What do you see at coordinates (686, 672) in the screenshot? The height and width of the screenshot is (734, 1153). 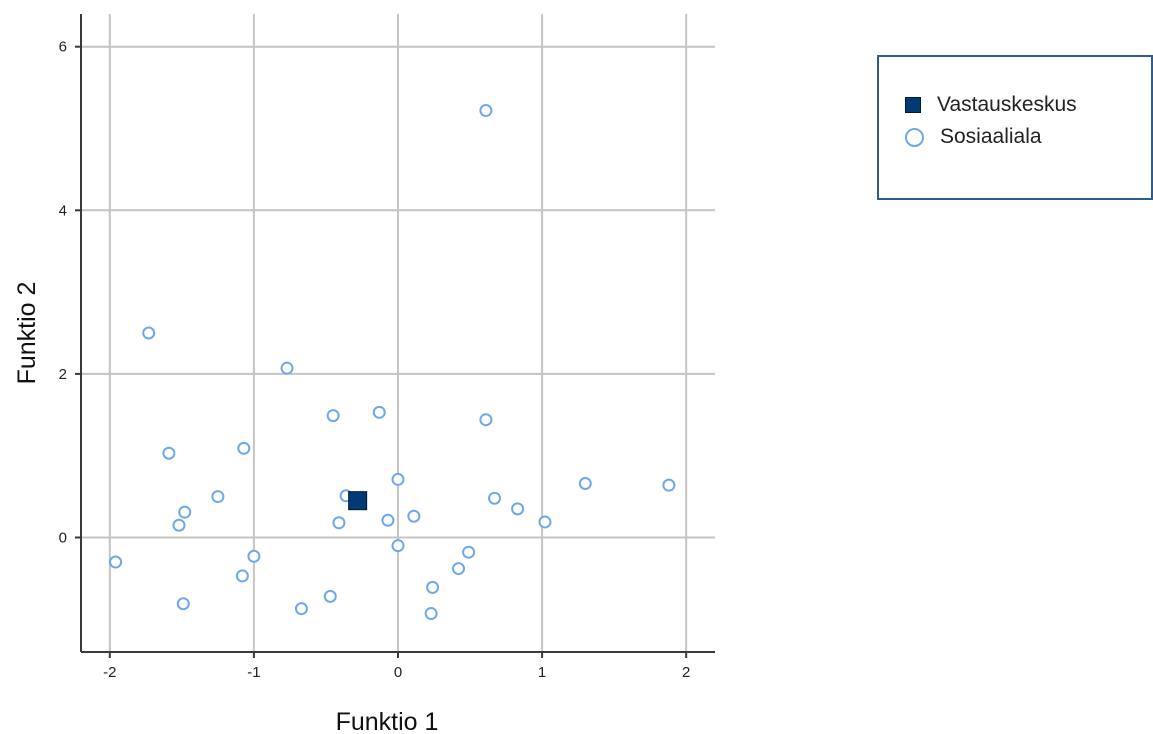 I see `x-tick-label: 2` at bounding box center [686, 672].